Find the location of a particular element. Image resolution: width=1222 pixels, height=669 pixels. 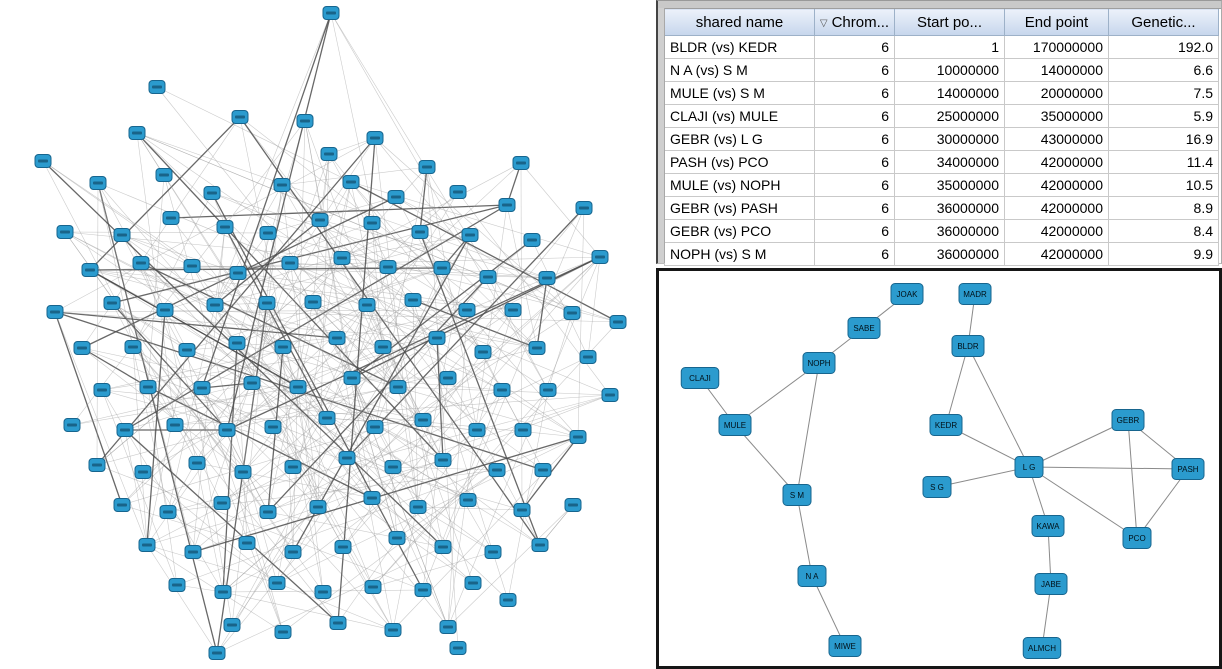

table-cell: 42000000 is located at coordinates (1056, 162).